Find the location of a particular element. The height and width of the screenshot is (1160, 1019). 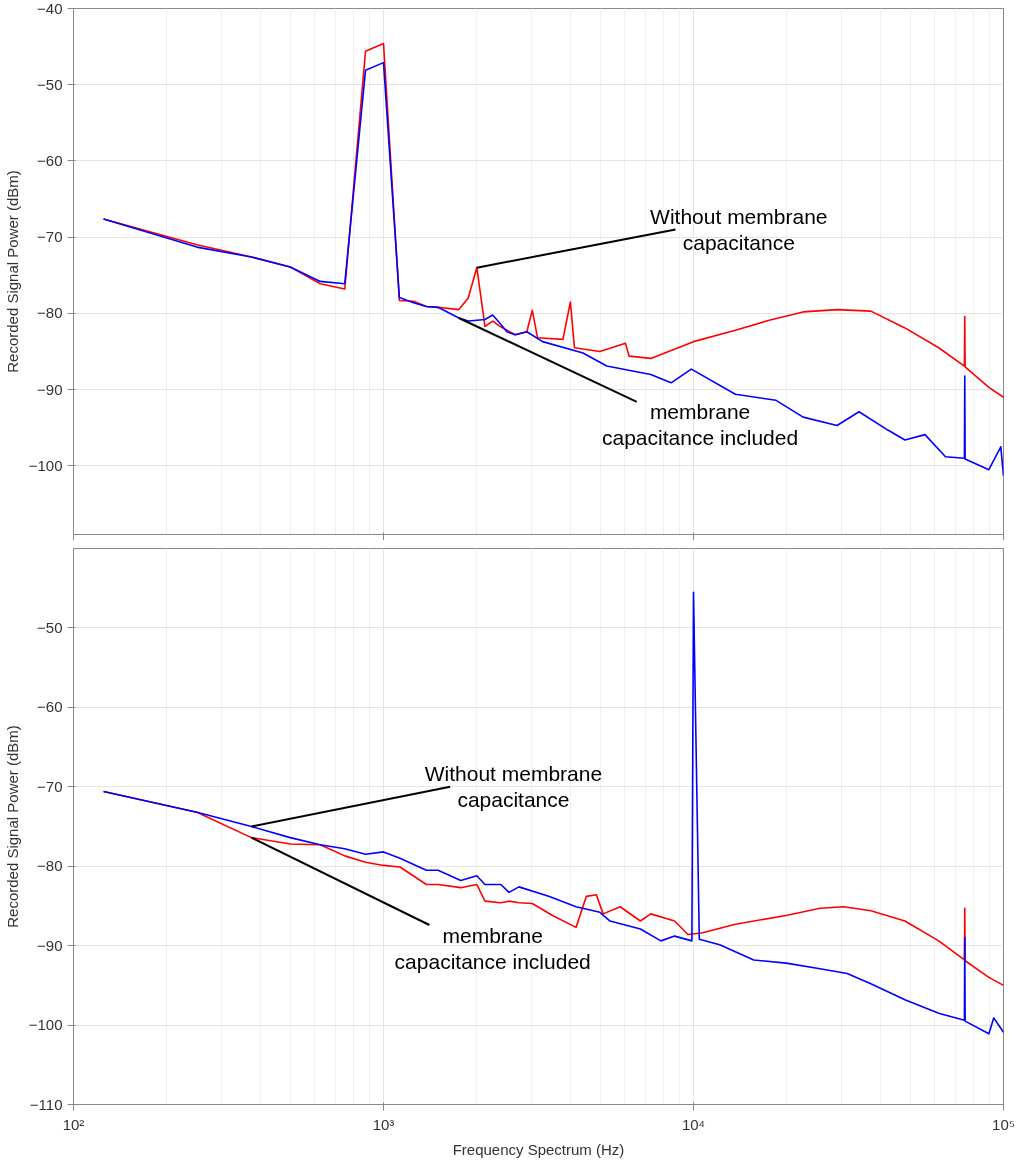

y-tick-label: −40 is located at coordinates (50, 8).